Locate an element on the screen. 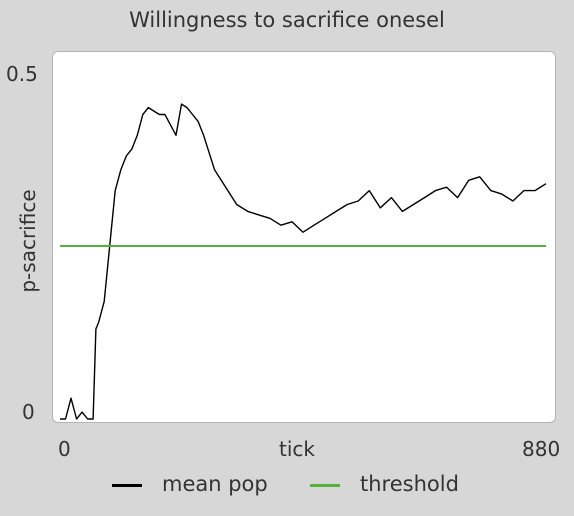 Image resolution: width=574 pixels, height=516 pixels. legend-label-threshold: threshold is located at coordinates (409, 484).